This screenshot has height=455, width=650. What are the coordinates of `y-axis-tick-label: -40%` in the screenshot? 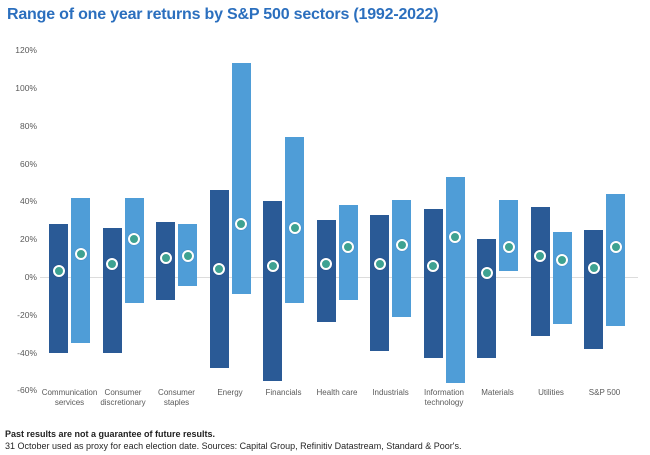 It's located at (27, 352).